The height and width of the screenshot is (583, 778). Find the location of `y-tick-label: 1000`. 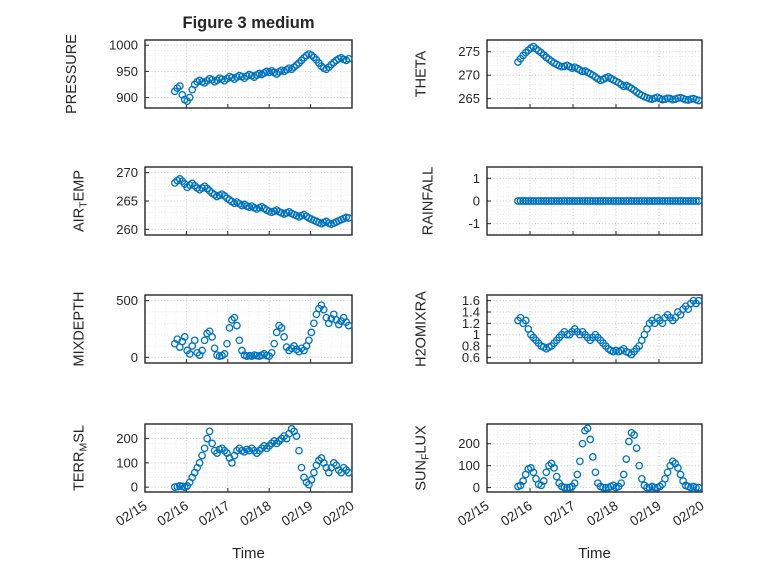

y-tick-label: 1000 is located at coordinates (123, 45).